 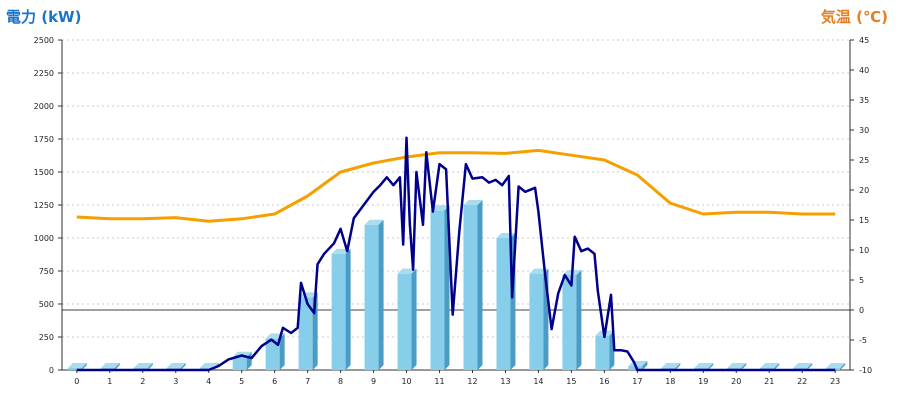 I want to click on x-tick-label: 22, so click(x=802, y=381).